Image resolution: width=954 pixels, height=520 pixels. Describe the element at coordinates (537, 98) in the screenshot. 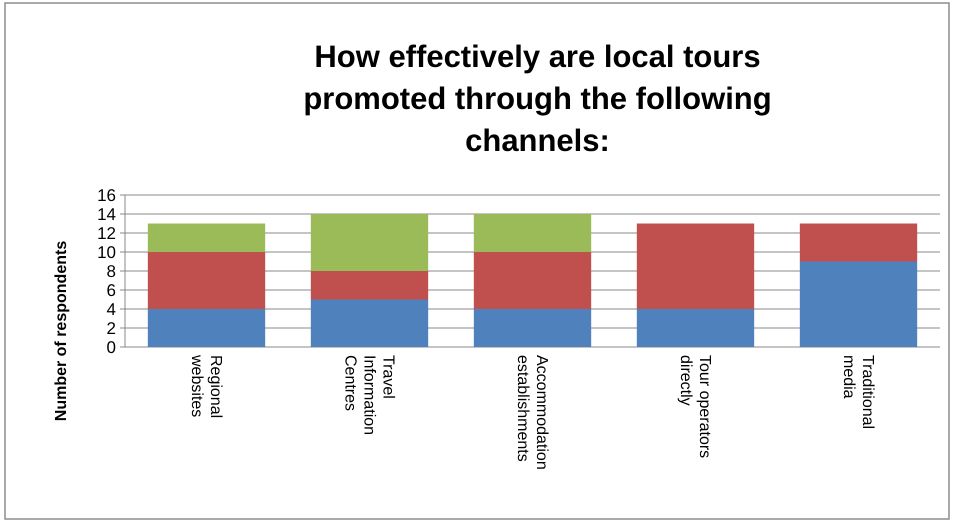

I see `chart-title: How effectively are local tours promoted through the following channels:` at that location.